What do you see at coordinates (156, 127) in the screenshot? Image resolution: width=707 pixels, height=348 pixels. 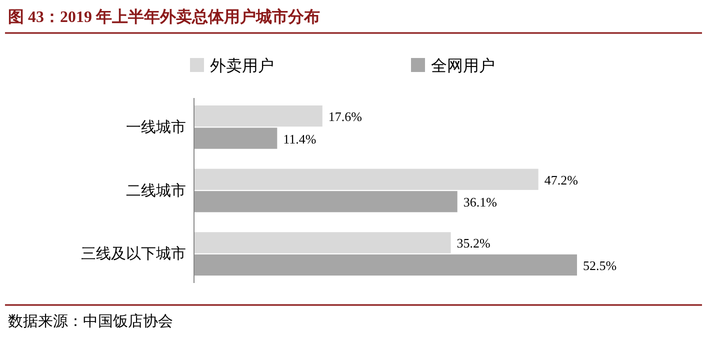 I see `y-tick-label: 一线城市` at bounding box center [156, 127].